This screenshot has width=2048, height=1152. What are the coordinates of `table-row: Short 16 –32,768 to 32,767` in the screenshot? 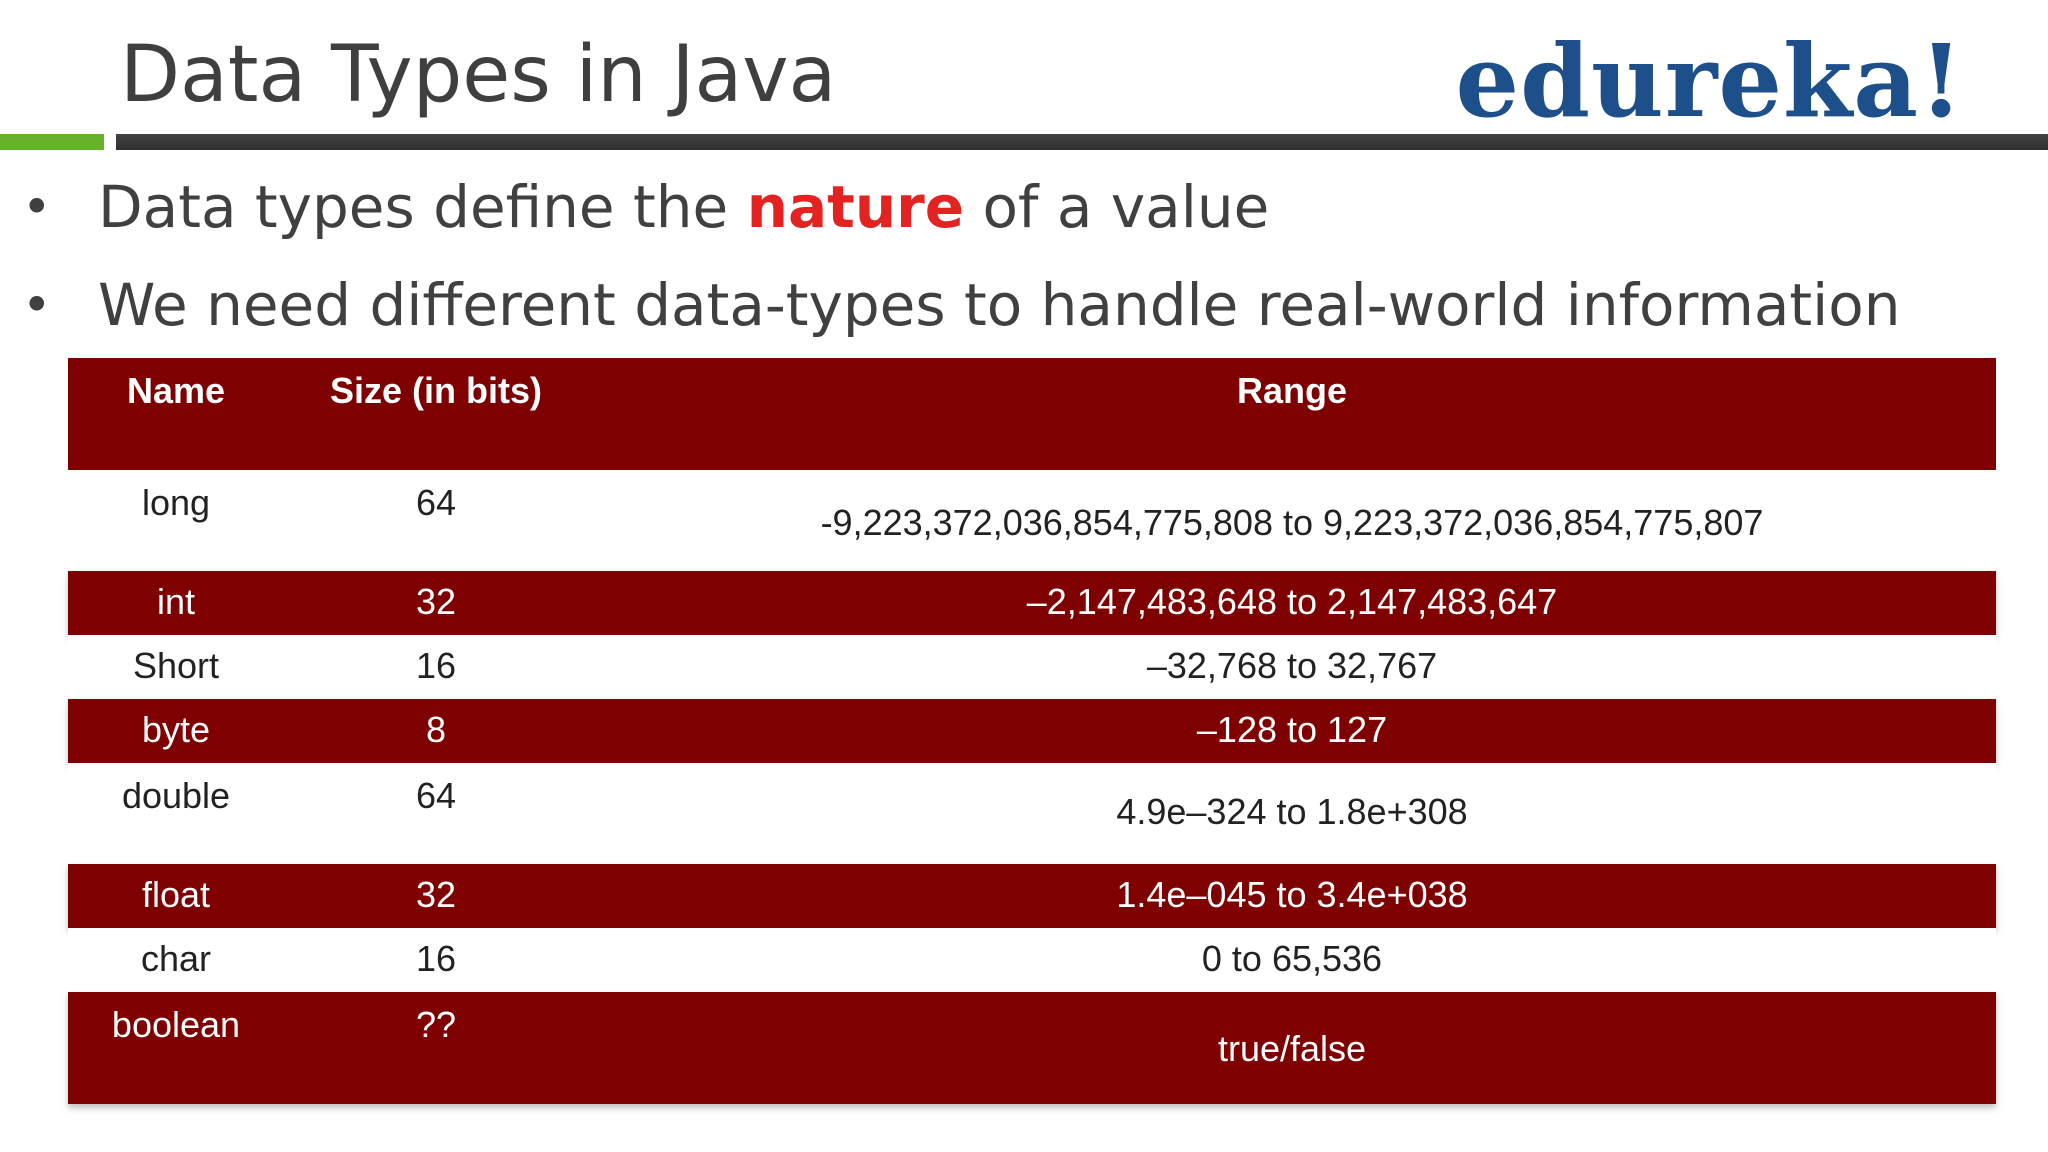 It's located at (1032, 667).